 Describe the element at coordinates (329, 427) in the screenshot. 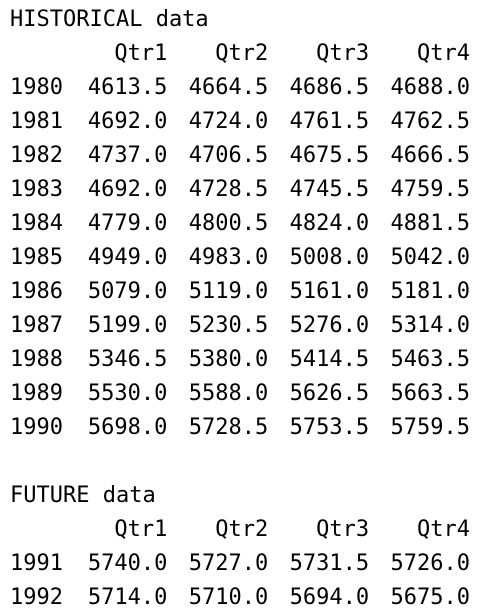

I see `value-cell-qtr3: 5753.5` at that location.